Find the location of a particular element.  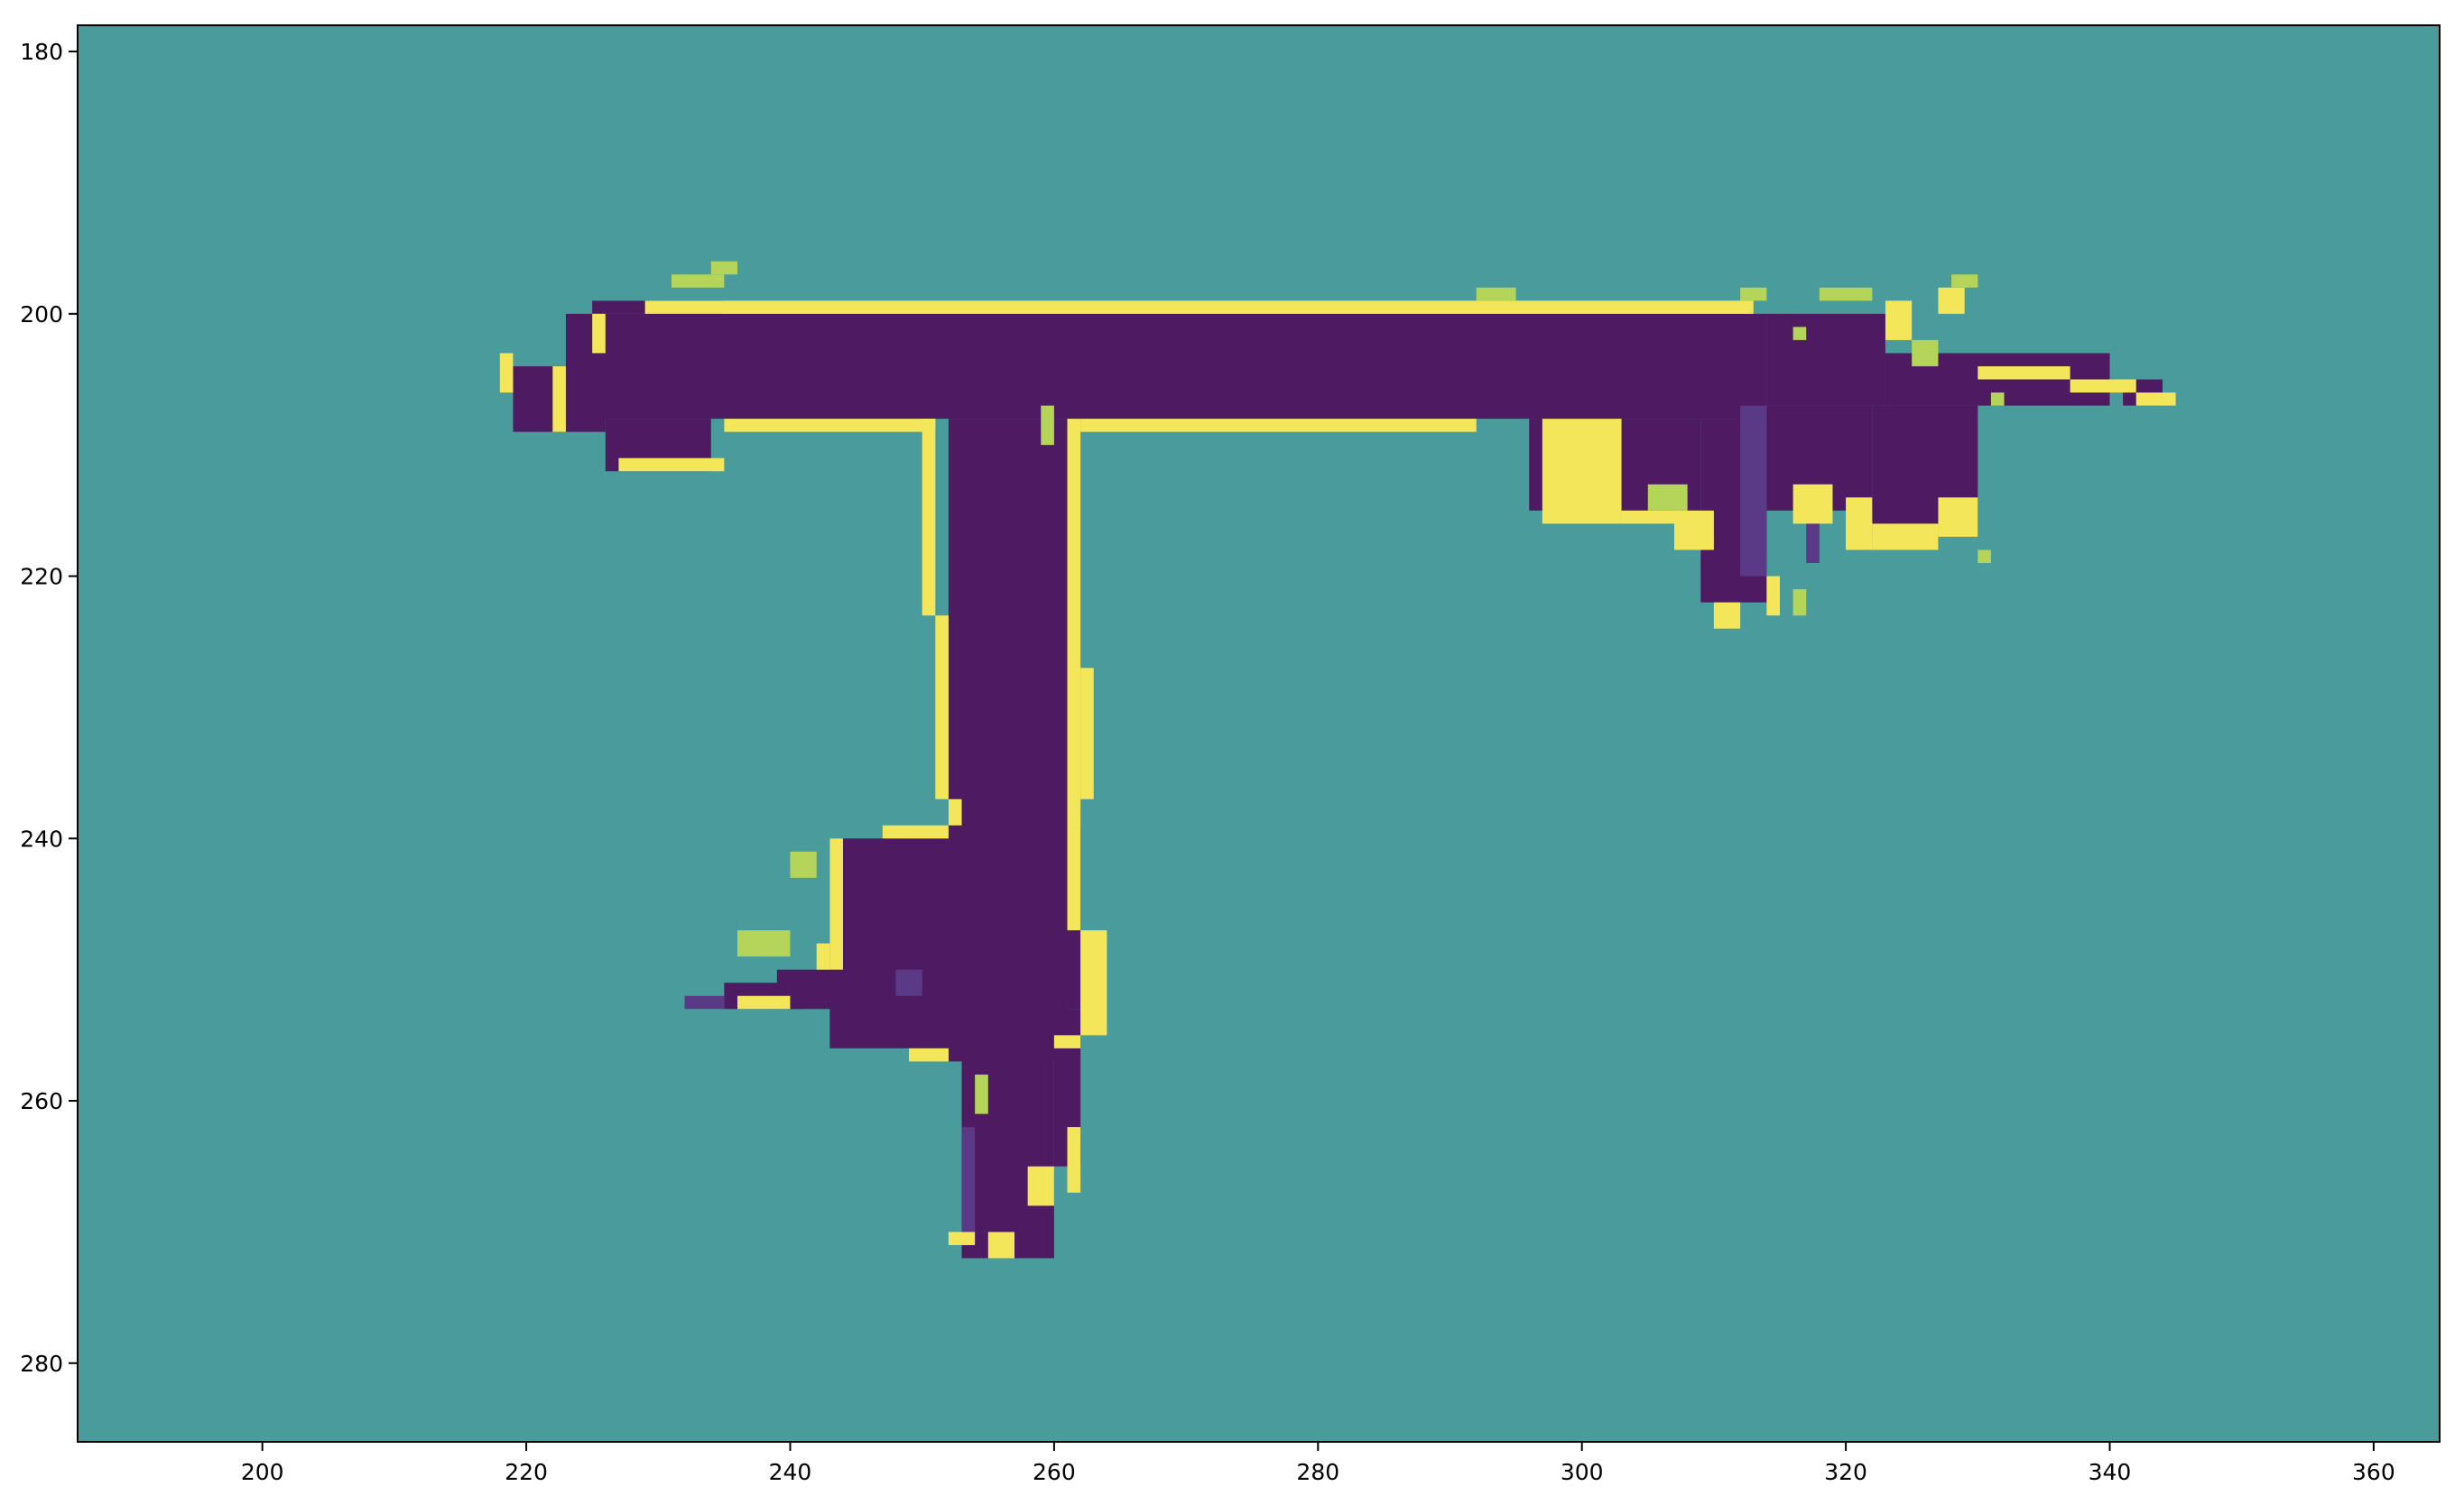

y-tick-label-260: 260 is located at coordinates (41, 1101).